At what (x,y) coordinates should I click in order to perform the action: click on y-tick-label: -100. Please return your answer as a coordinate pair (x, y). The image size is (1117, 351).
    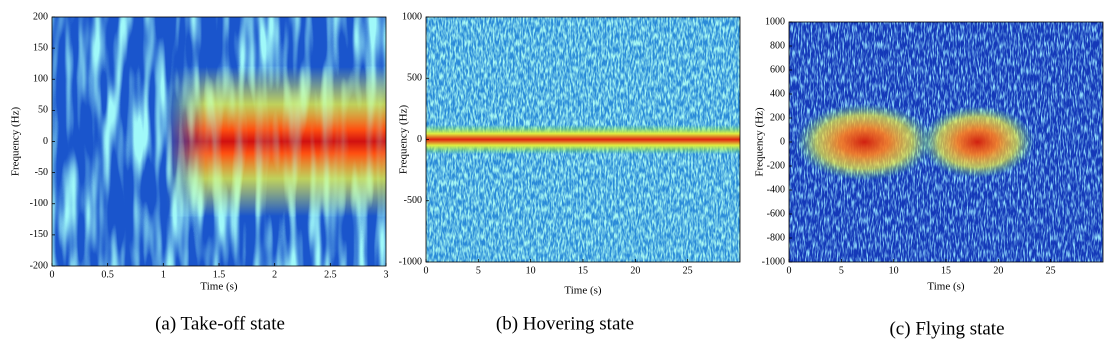
    Looking at the image, I should click on (39, 203).